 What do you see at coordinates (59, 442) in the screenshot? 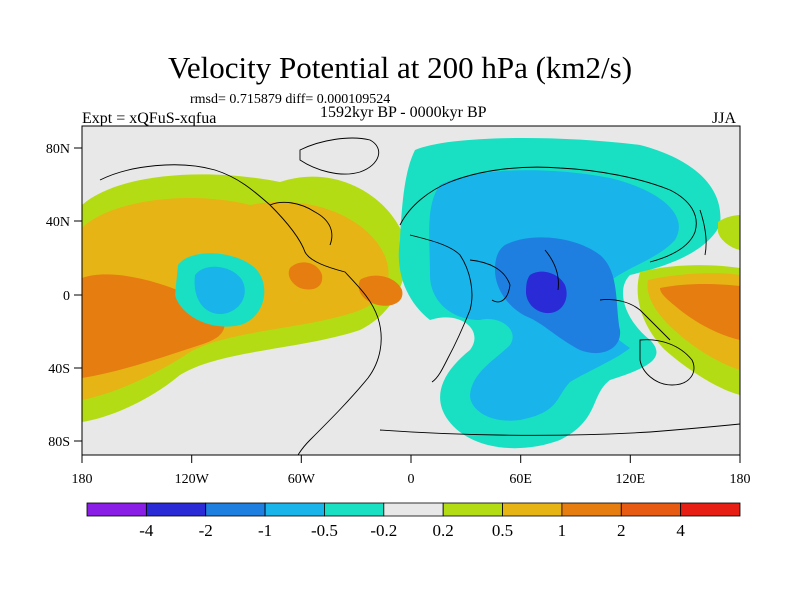
I see `y-tick-label: 80S` at bounding box center [59, 442].